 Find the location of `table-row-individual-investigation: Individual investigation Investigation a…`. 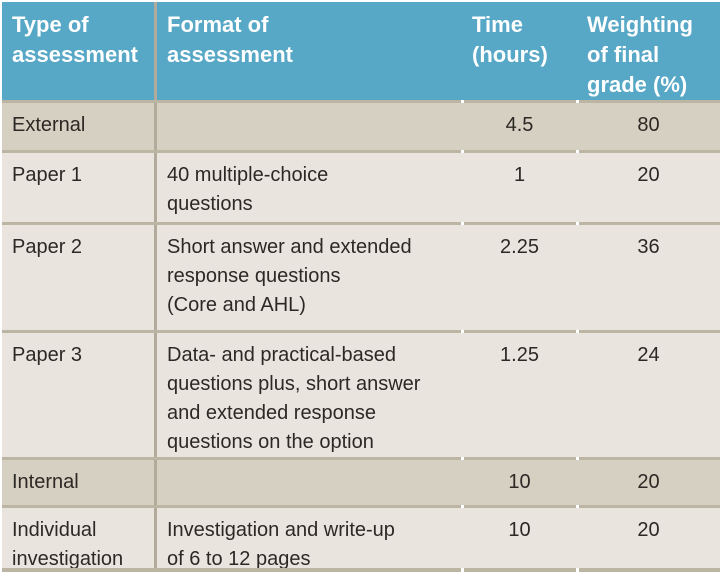

table-row-individual-investigation: Individual investigation Investigation a… is located at coordinates (361, 540).